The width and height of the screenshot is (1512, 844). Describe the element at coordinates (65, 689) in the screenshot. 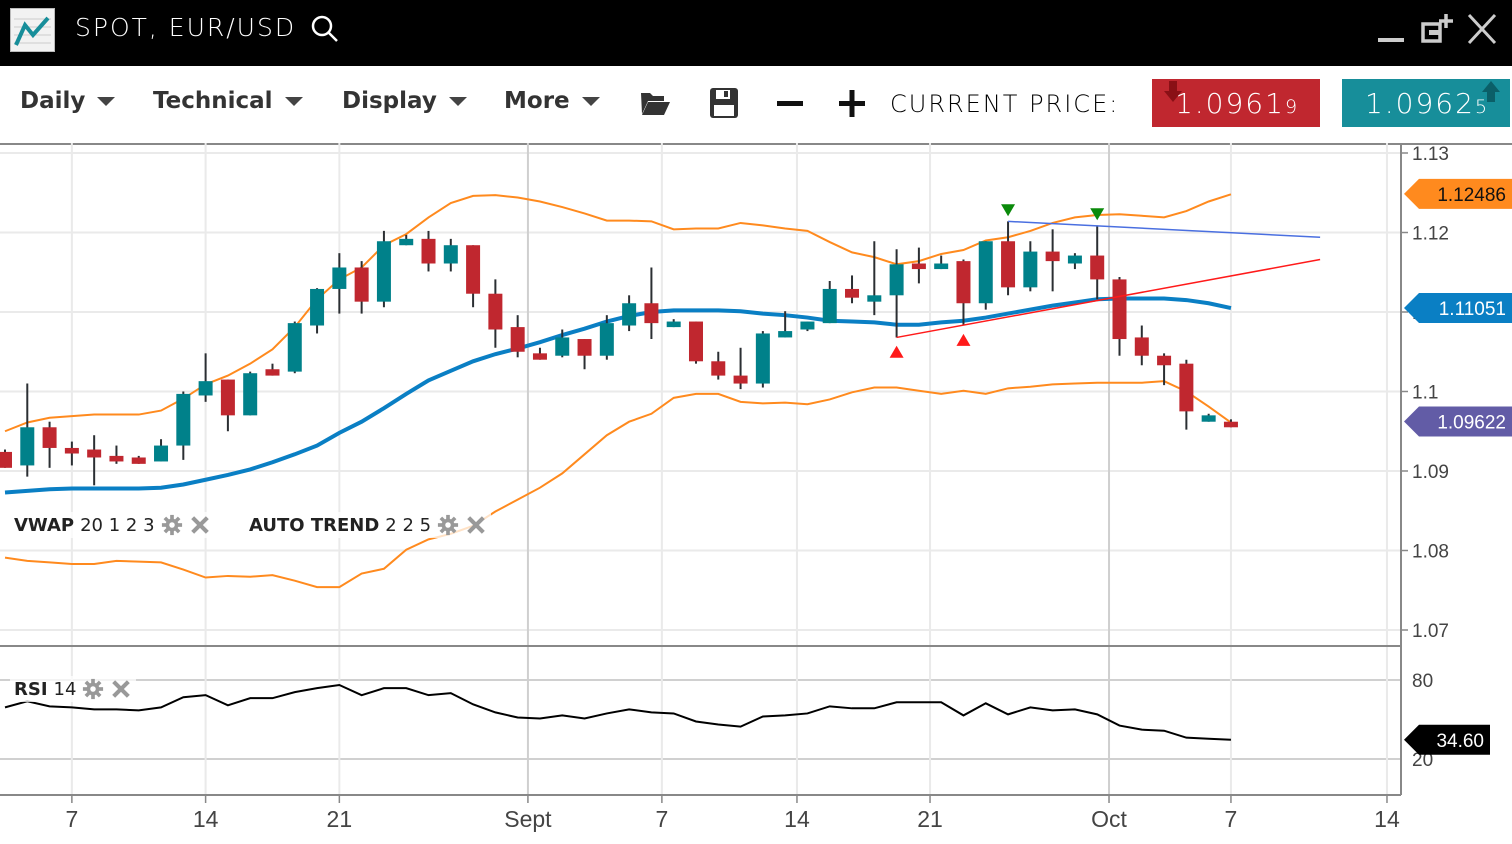

I see `rsi-params: 14` at that location.